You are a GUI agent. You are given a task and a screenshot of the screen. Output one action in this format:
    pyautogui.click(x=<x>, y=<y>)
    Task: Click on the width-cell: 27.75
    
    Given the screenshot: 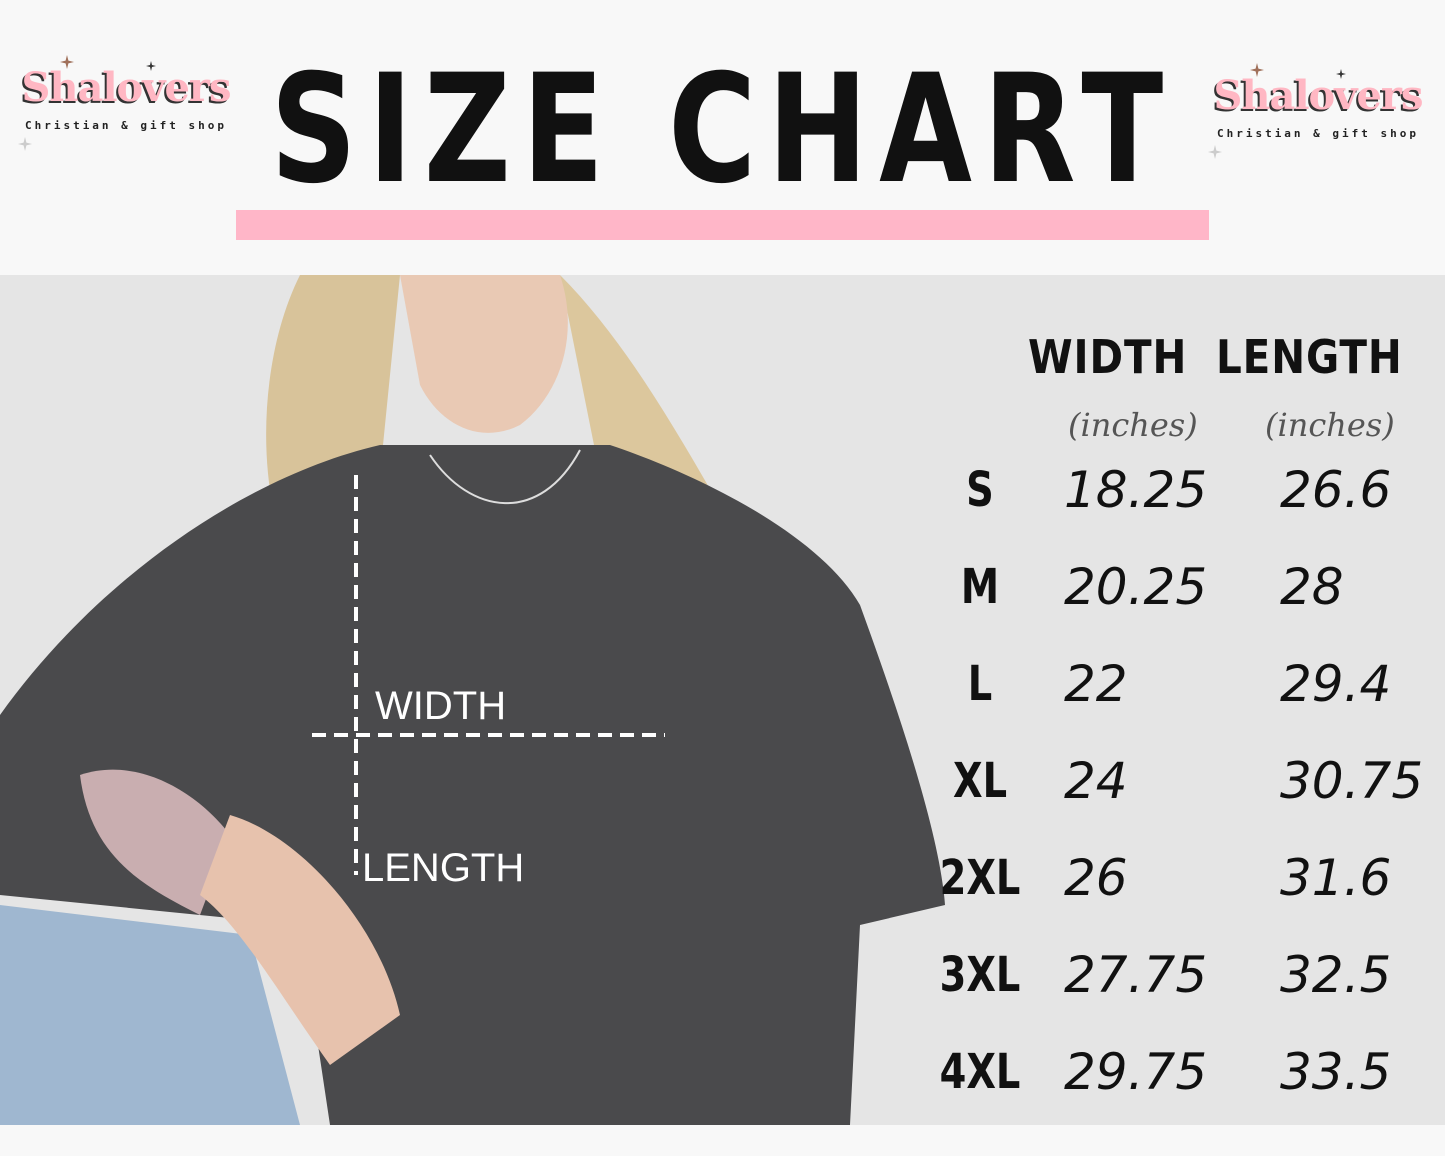 What is the action you would take?
    pyautogui.click(x=1136, y=975)
    